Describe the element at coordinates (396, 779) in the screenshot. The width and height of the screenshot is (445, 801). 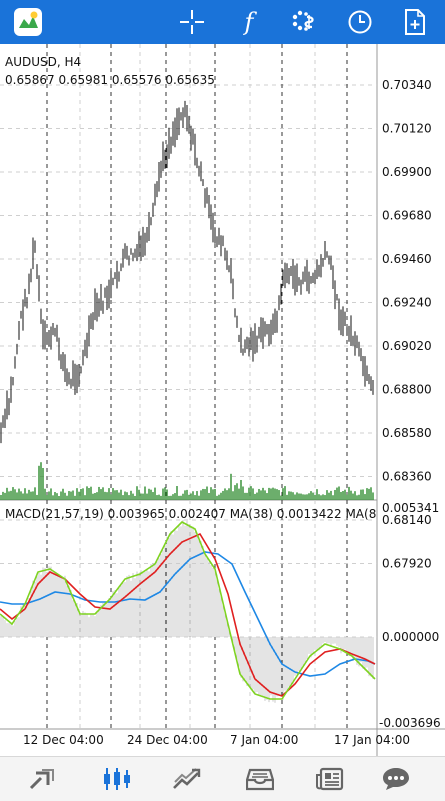
I see `messages-icon` at that location.